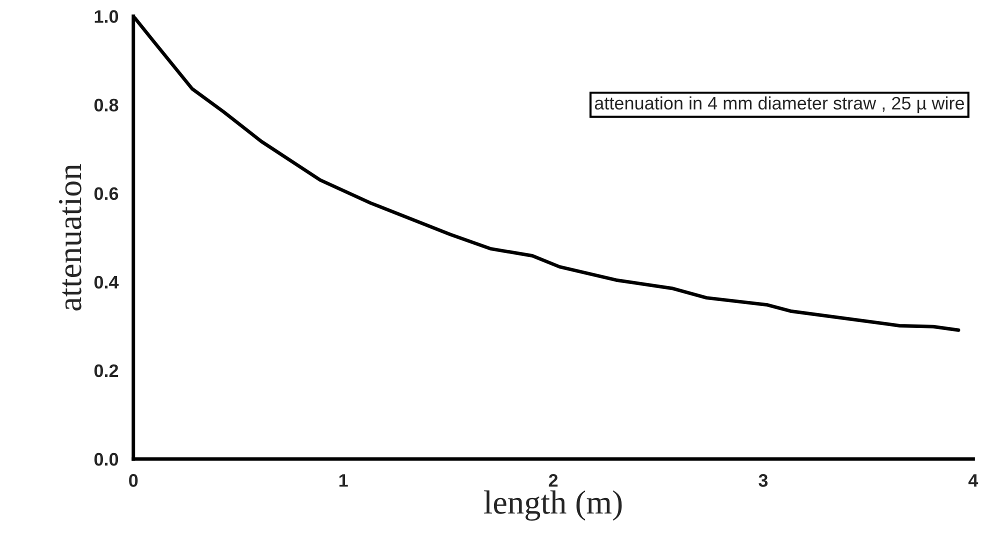 The height and width of the screenshot is (540, 988). Describe the element at coordinates (106, 371) in the screenshot. I see `y-tick-label: 0.2` at that location.